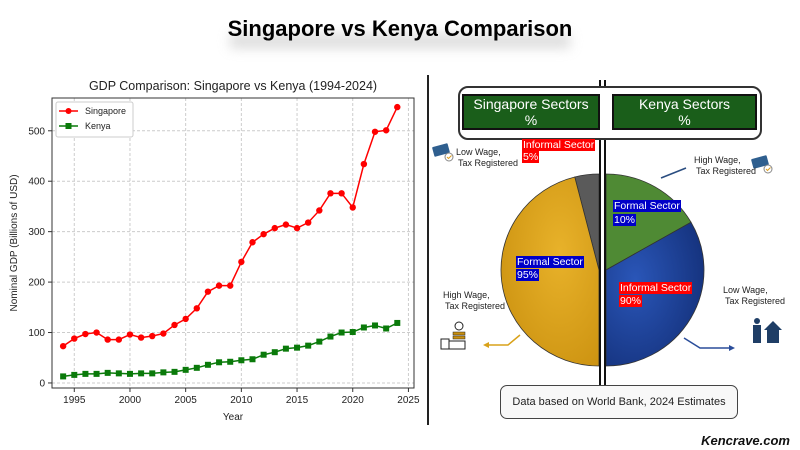 This screenshot has width=800, height=450. What do you see at coordinates (98, 126) in the screenshot?
I see `legend-kenya: Kenya` at bounding box center [98, 126].